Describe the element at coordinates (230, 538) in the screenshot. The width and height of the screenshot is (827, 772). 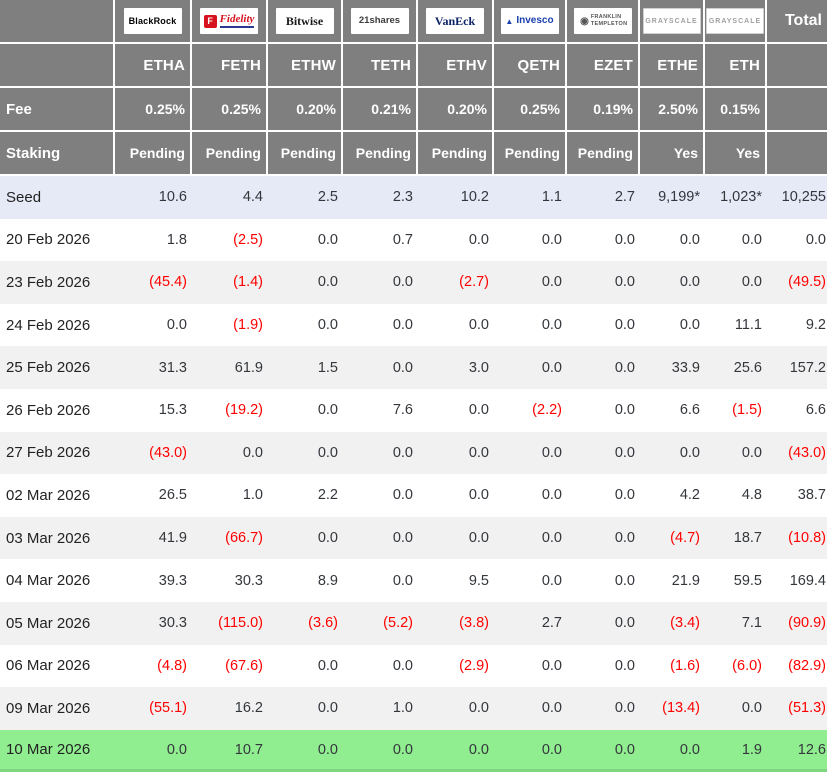
I see `value-cell: (66.7)` at that location.